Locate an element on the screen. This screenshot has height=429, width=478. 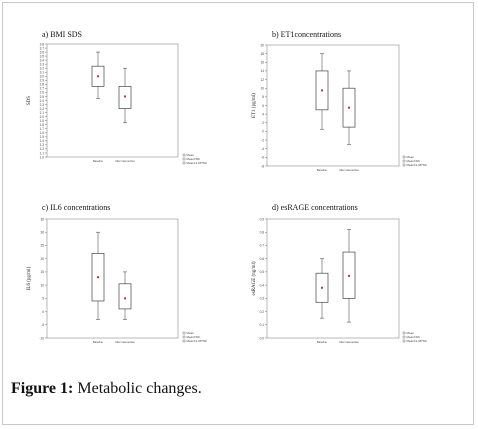
y-tick-label: 5 is located at coordinates (43, 299).